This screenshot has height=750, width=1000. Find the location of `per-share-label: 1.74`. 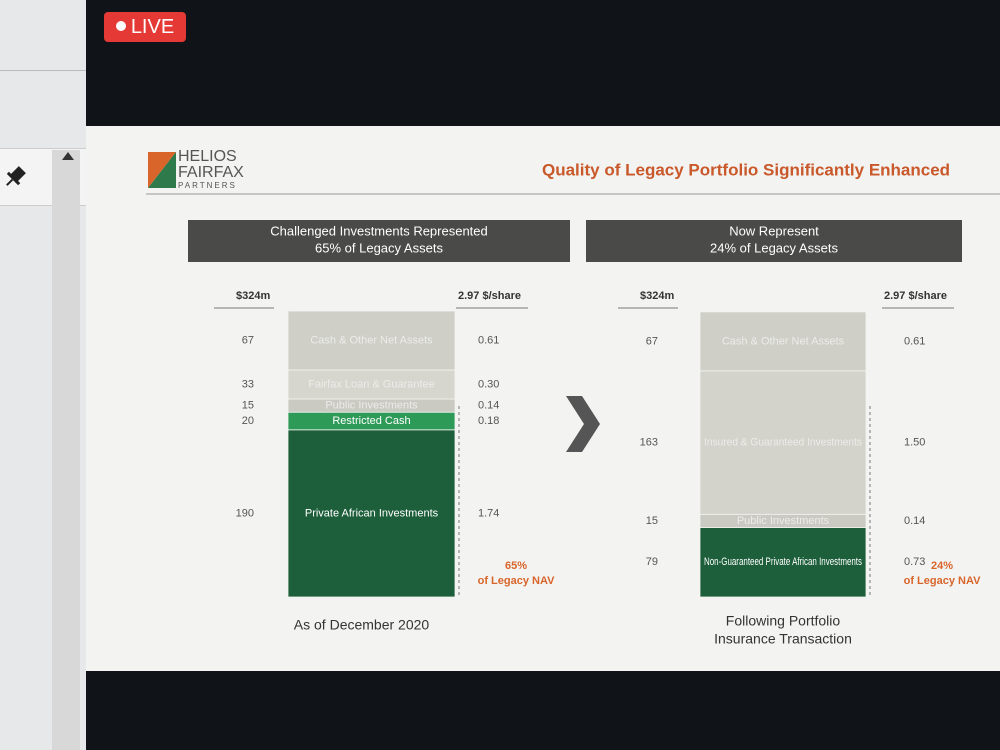

per-share-label: 1.74 is located at coordinates (488, 513).